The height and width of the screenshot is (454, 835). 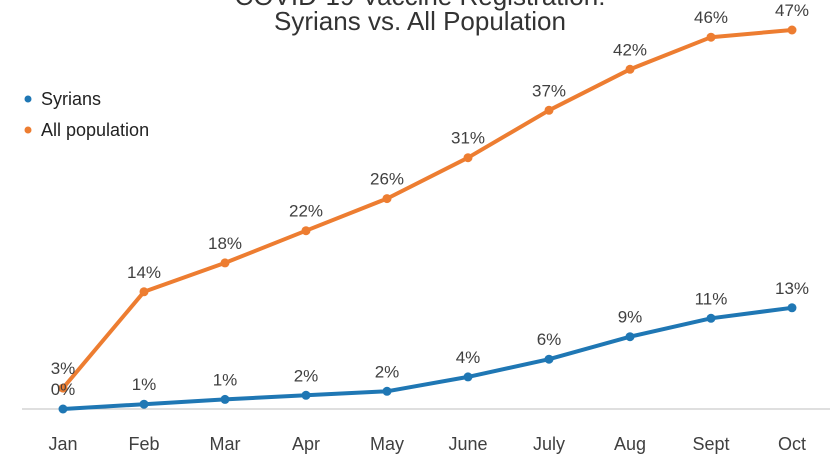 What do you see at coordinates (710, 444) in the screenshot?
I see `x-tick-label: Sept` at bounding box center [710, 444].